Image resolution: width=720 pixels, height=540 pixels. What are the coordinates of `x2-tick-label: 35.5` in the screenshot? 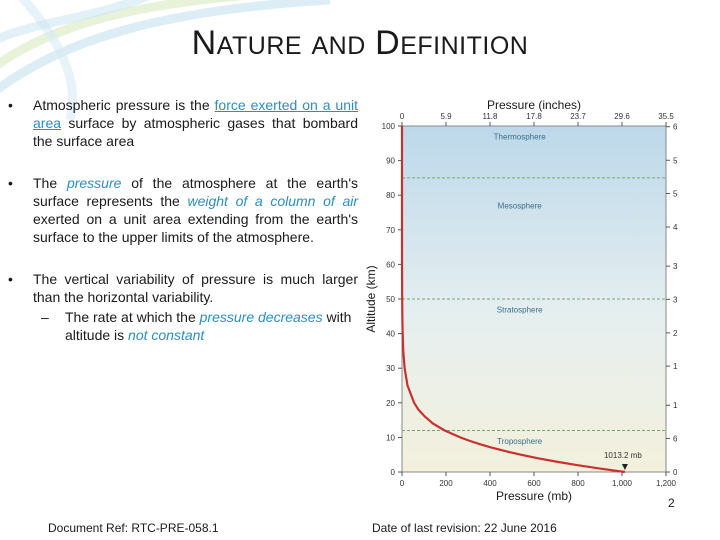 It's located at (666, 116).